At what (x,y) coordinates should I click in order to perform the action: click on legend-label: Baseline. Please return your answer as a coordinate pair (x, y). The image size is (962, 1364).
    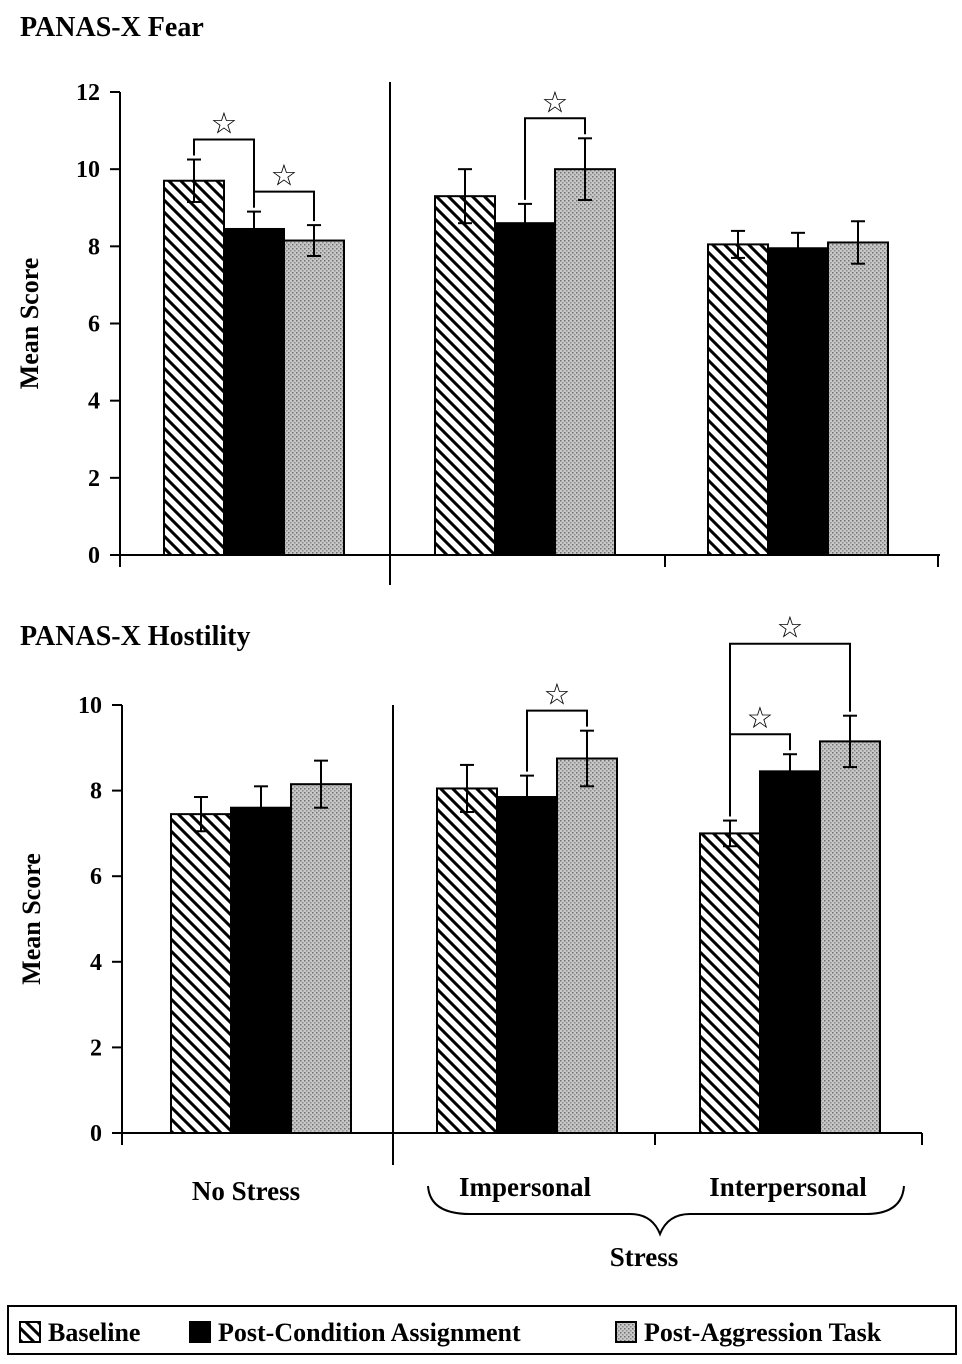
    Looking at the image, I should click on (94, 1332).